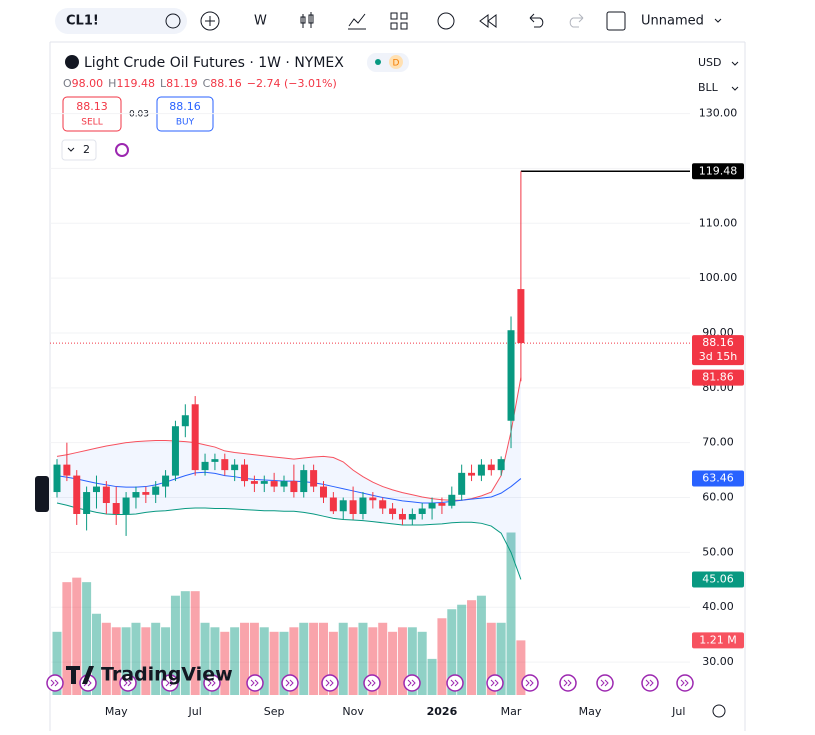 The height and width of the screenshot is (735, 815). I want to click on chart-title: Light Crude Oil Futures · 1W · NYMEX, so click(214, 63).